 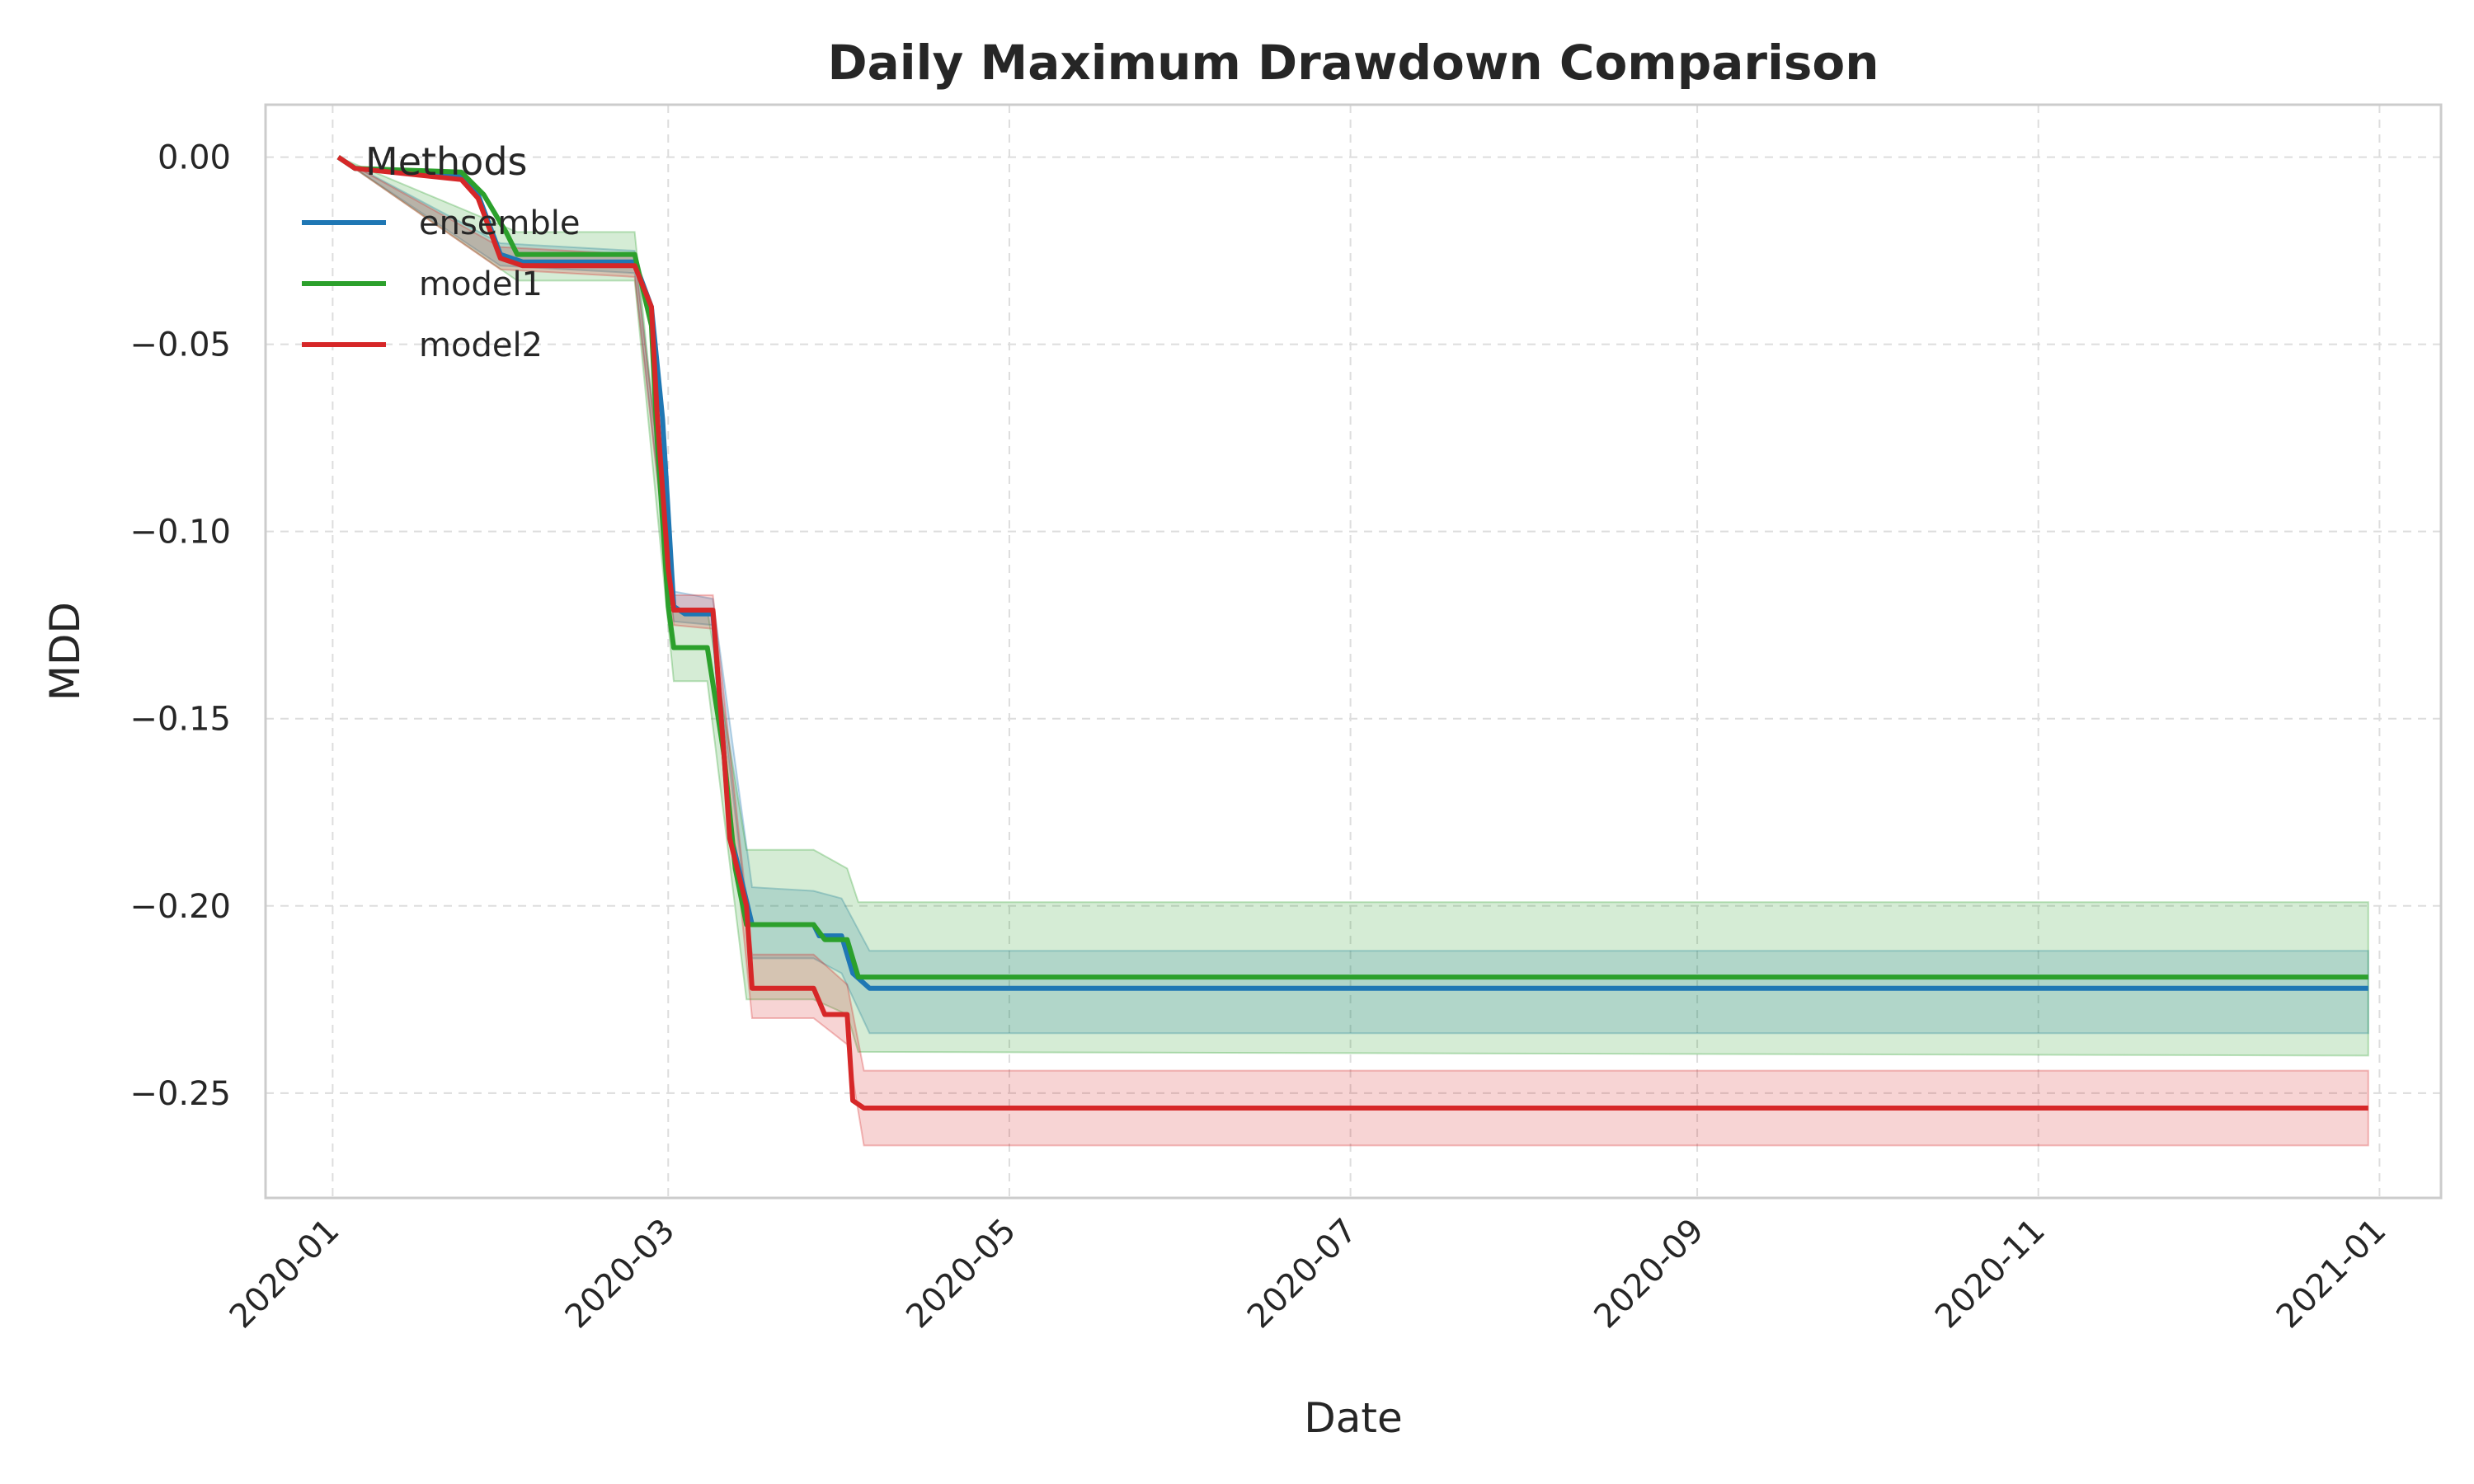 What do you see at coordinates (180, 907) in the screenshot?
I see `y-tick-label: −0.20` at bounding box center [180, 907].